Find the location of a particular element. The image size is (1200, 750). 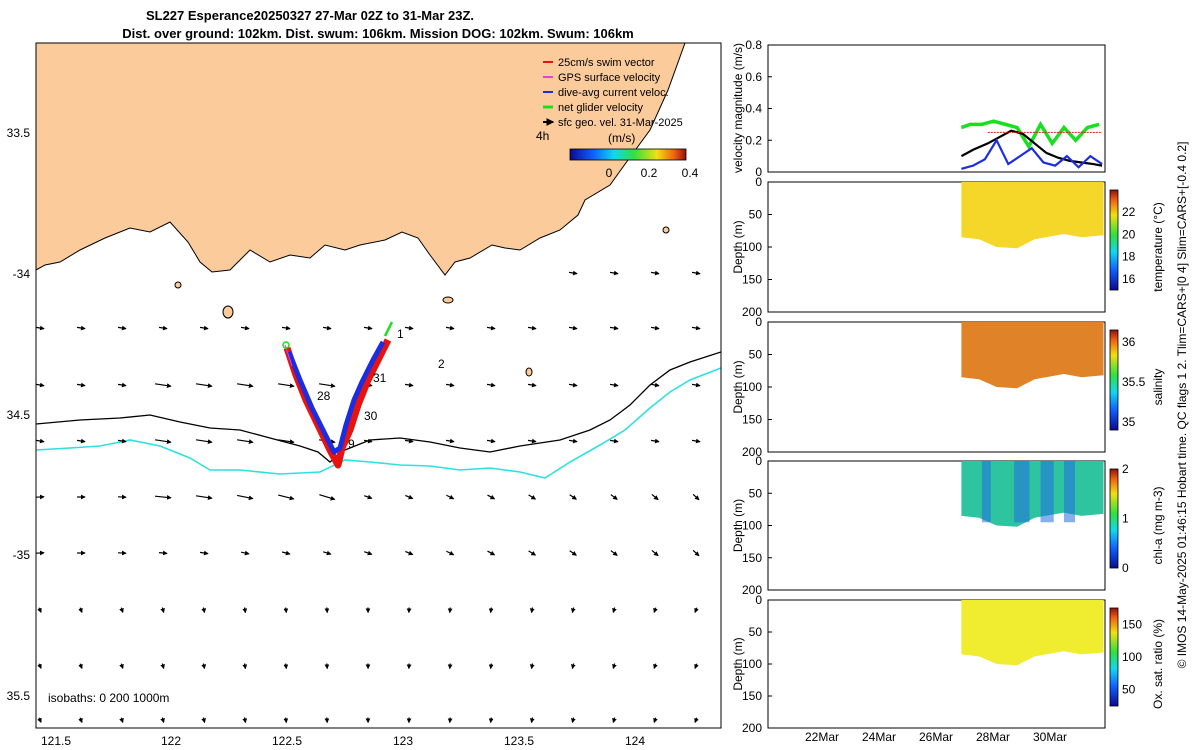

series-dive-avg-current is located at coordinates (1032, 153).